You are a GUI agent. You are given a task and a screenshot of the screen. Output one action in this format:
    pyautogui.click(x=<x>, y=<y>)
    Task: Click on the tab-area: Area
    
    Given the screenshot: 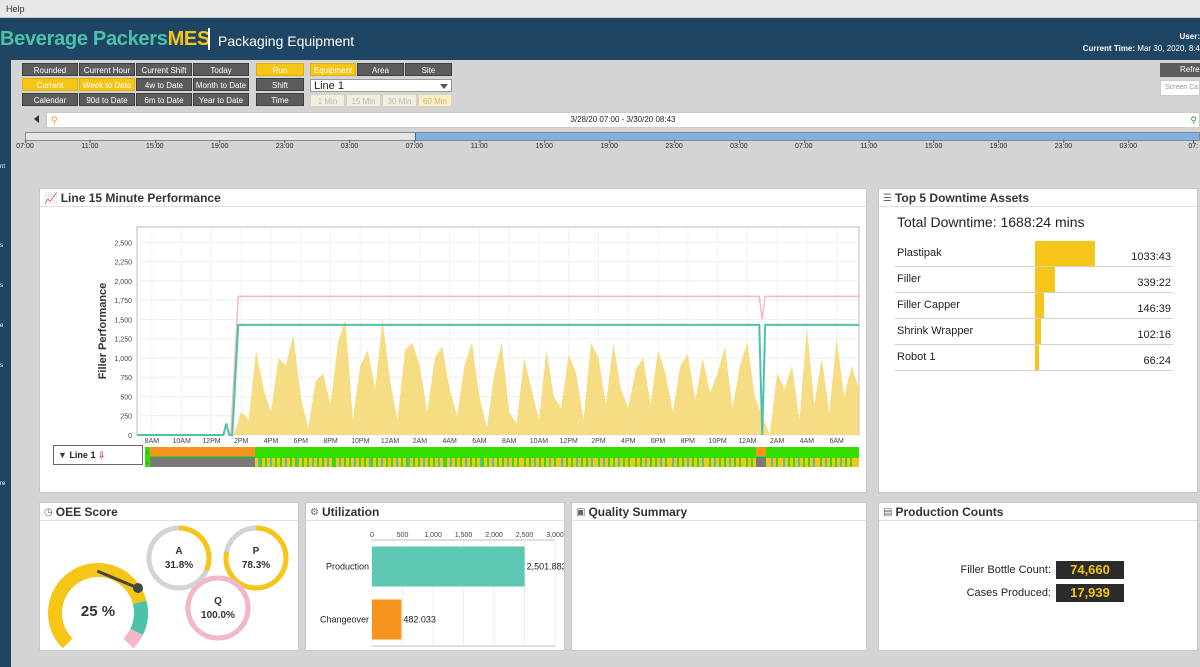 What is the action you would take?
    pyautogui.click(x=380, y=69)
    